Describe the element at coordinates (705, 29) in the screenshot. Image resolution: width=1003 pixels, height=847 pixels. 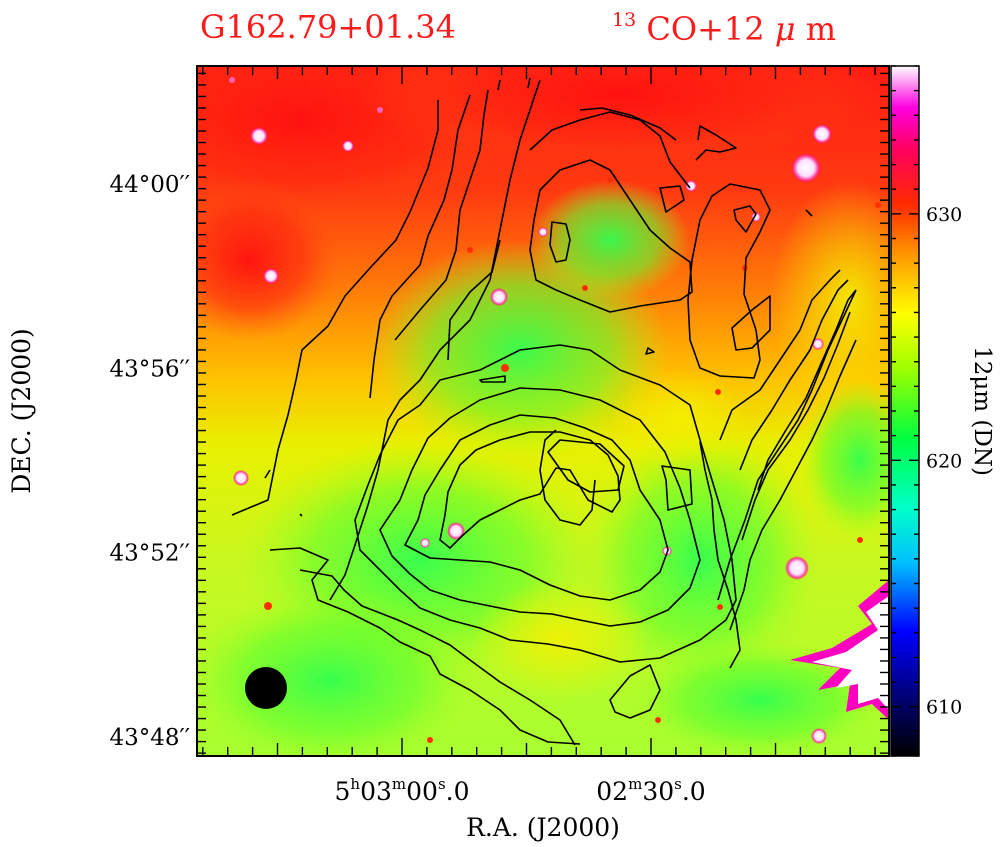
I see `subtitle-main: CO+12` at that location.